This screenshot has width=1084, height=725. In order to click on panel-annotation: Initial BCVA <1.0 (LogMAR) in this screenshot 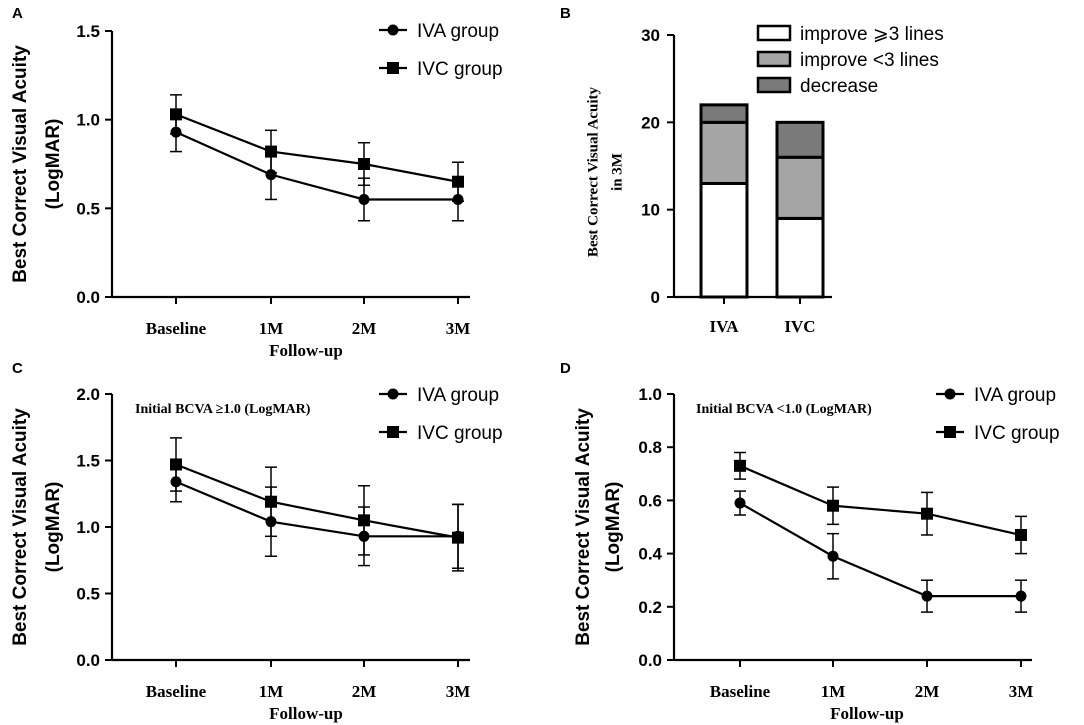, I will do `click(784, 409)`.